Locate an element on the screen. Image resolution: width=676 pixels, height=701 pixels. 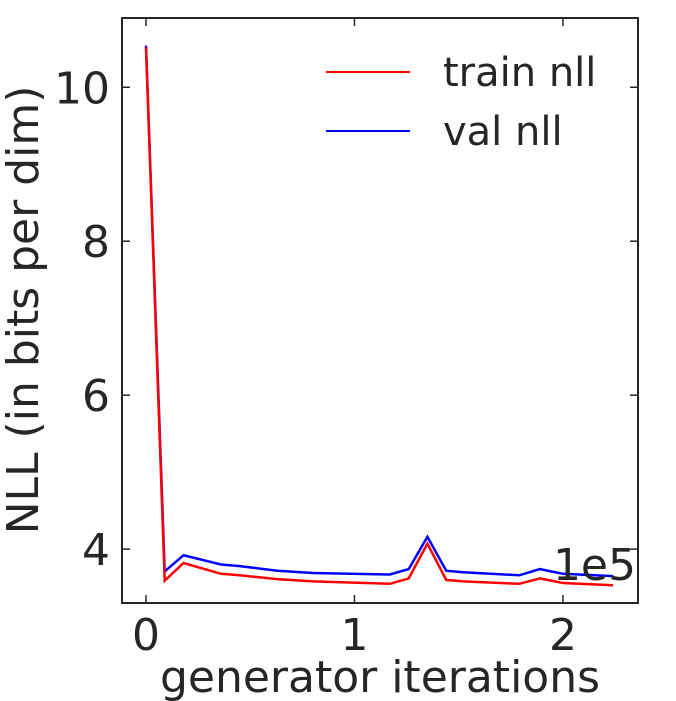
x-tick-label: 0 is located at coordinates (146, 635).